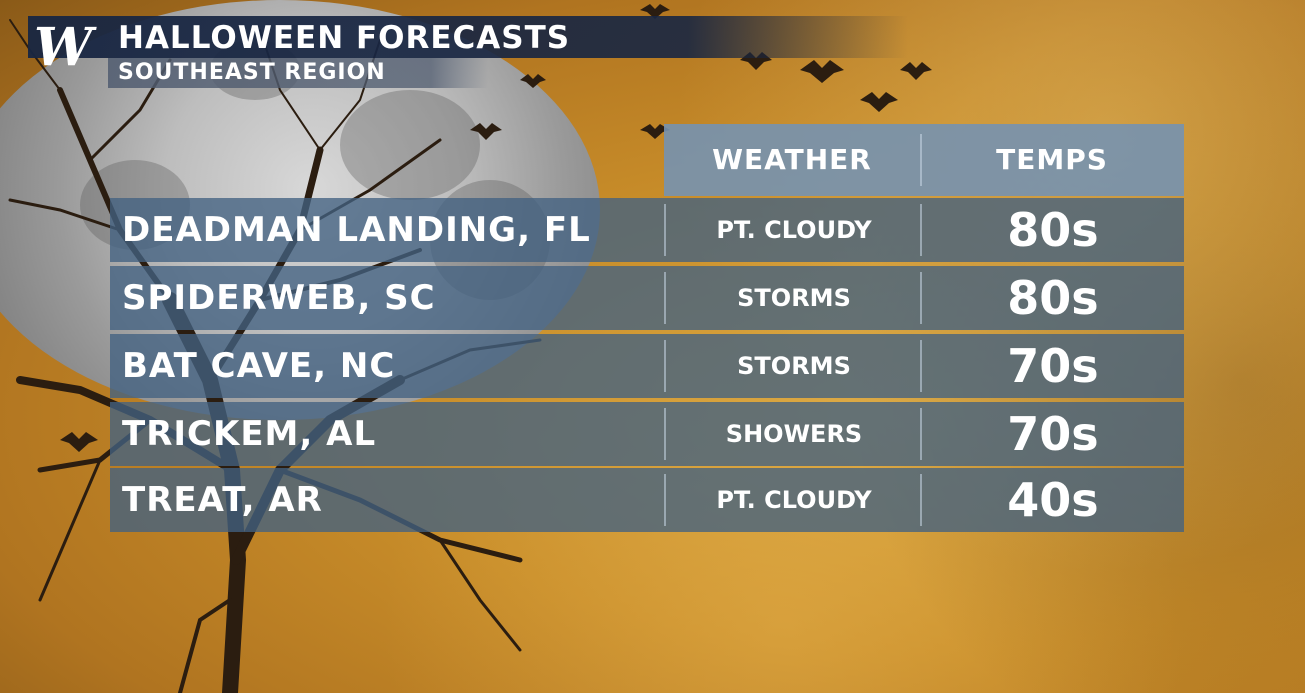 The width and height of the screenshot is (1305, 693). I want to click on city-name: SPIDERWEB, SC, so click(279, 298).